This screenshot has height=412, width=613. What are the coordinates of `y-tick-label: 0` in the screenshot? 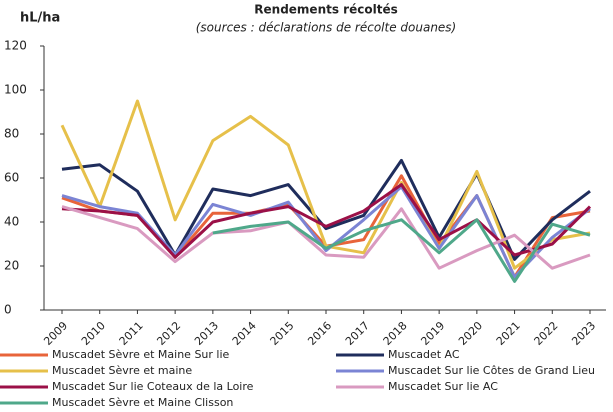 It's located at (8, 310).